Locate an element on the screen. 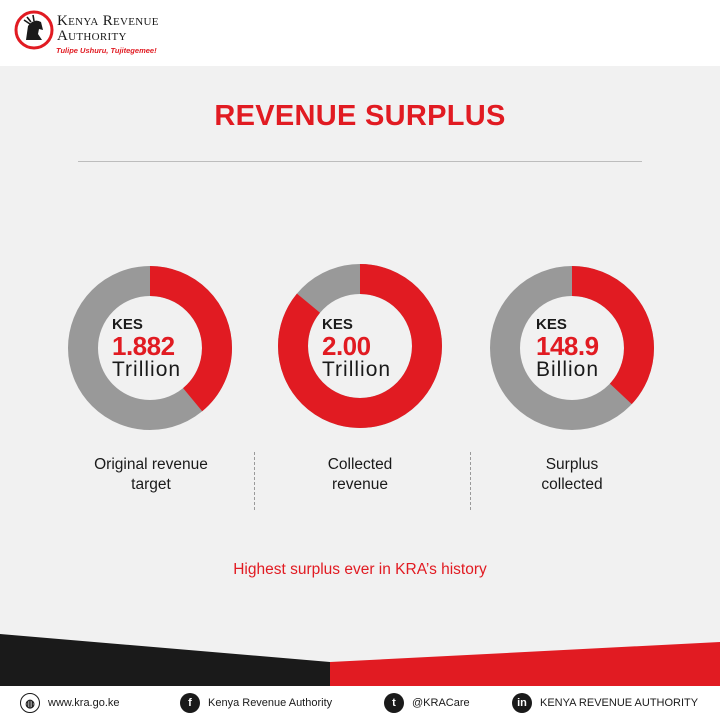  facebook-icon: f is located at coordinates (190, 703).